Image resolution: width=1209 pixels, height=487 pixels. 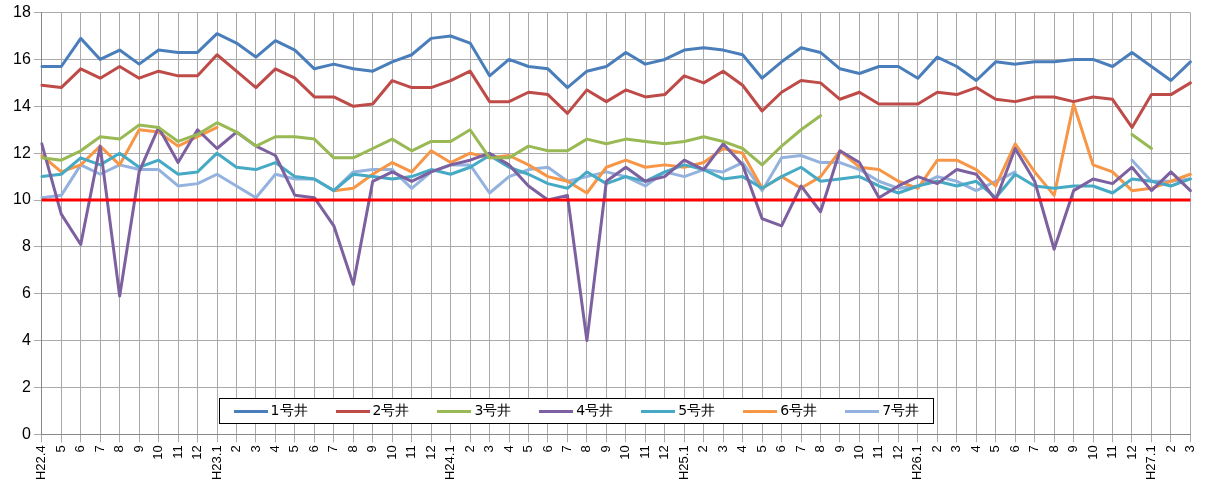 What do you see at coordinates (26, 339) in the screenshot?
I see `y-tick-label: 4` at bounding box center [26, 339].